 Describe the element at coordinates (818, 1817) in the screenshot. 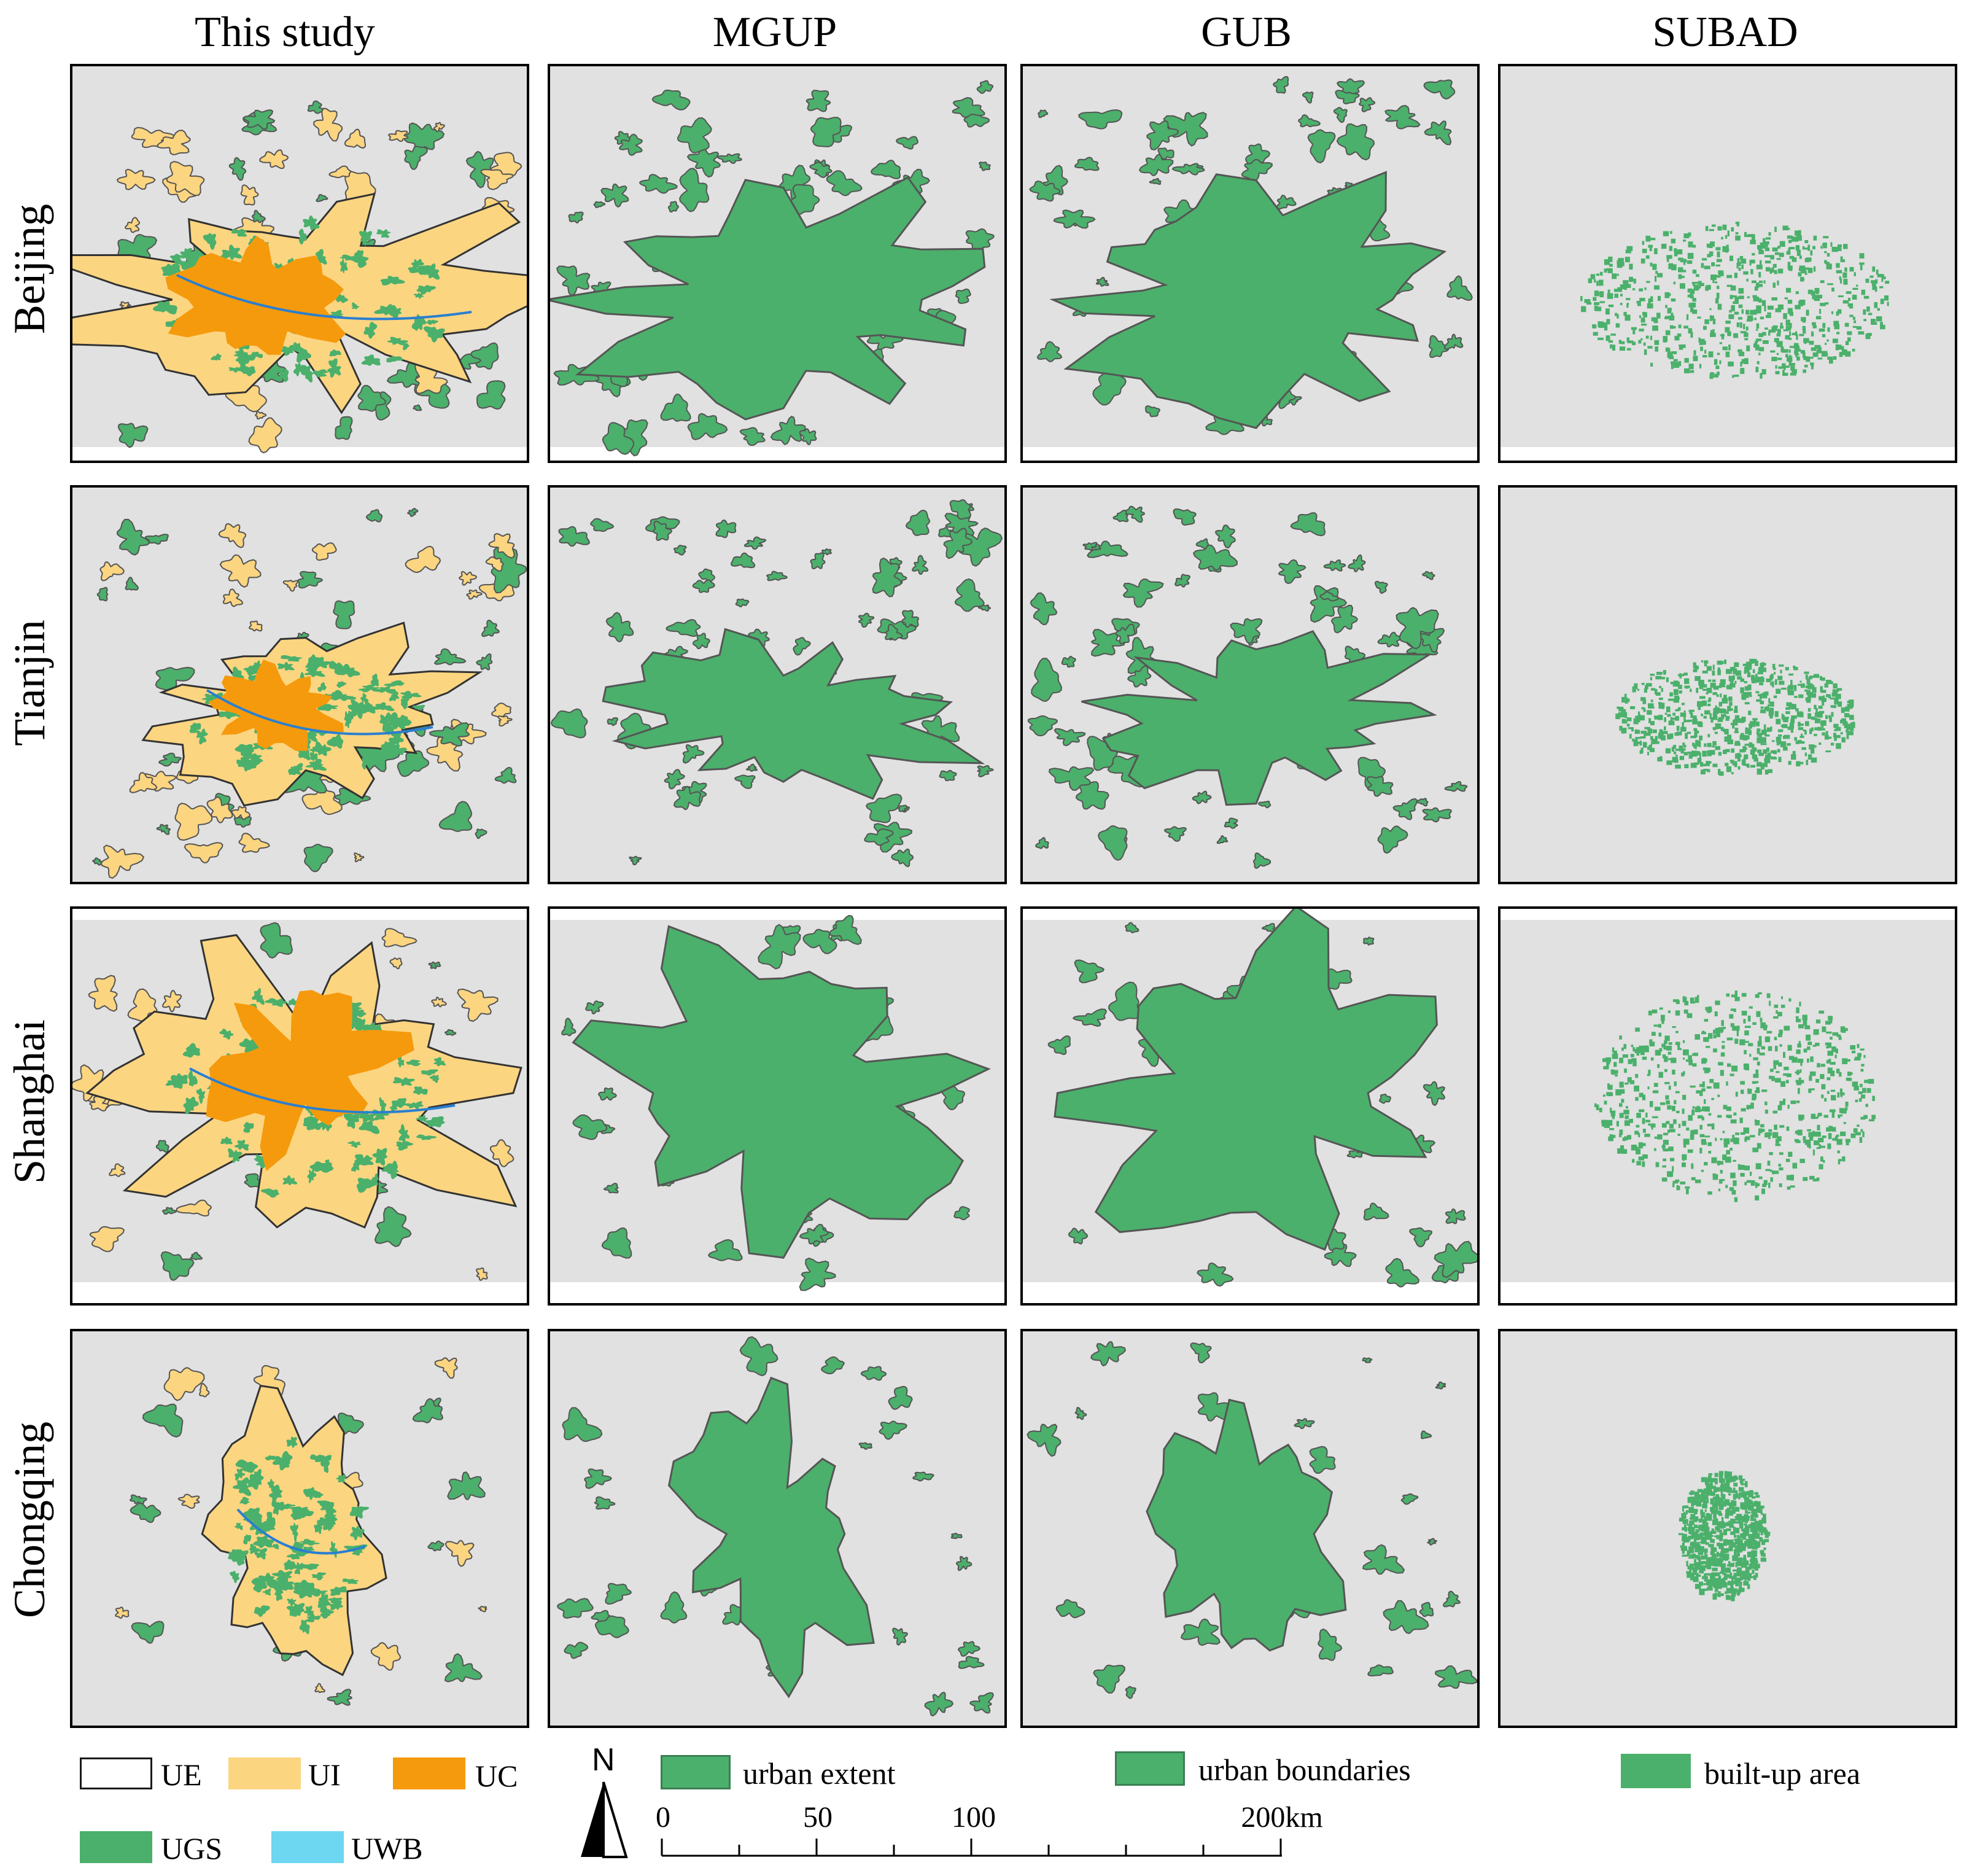

I see `scale-label-50: 50` at that location.